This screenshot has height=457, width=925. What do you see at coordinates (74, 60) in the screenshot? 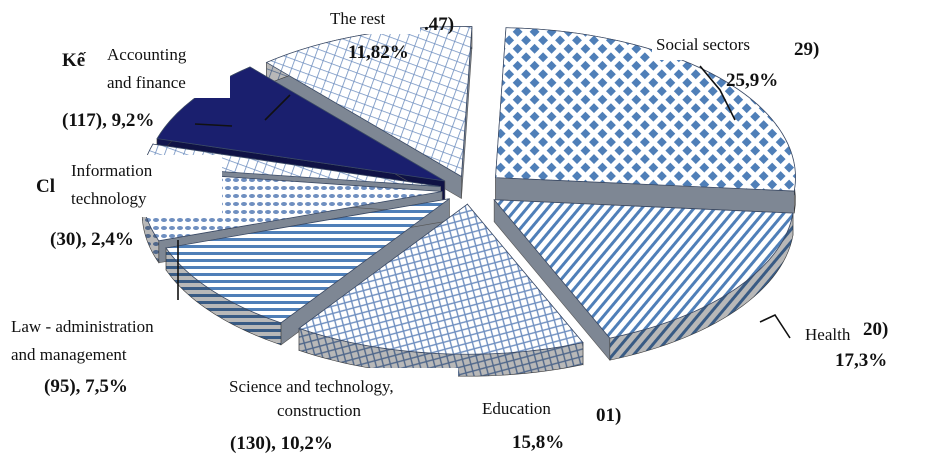
I see `obscured-label-accounting-and-finance: Kế` at bounding box center [74, 60].